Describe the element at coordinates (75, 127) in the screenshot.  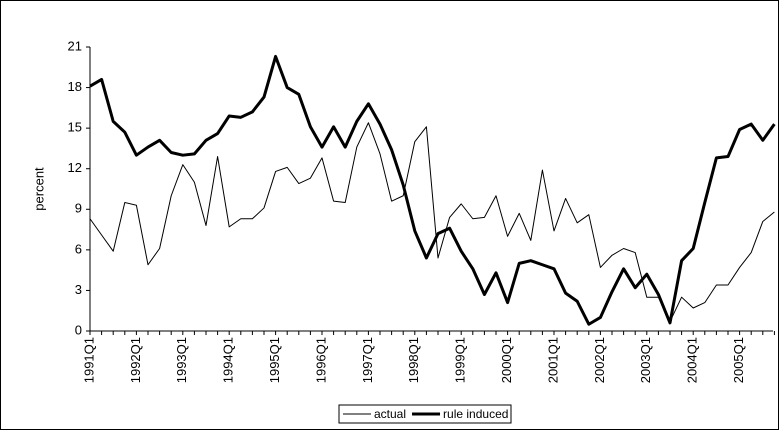
I see `y-tick-label: 15` at that location.